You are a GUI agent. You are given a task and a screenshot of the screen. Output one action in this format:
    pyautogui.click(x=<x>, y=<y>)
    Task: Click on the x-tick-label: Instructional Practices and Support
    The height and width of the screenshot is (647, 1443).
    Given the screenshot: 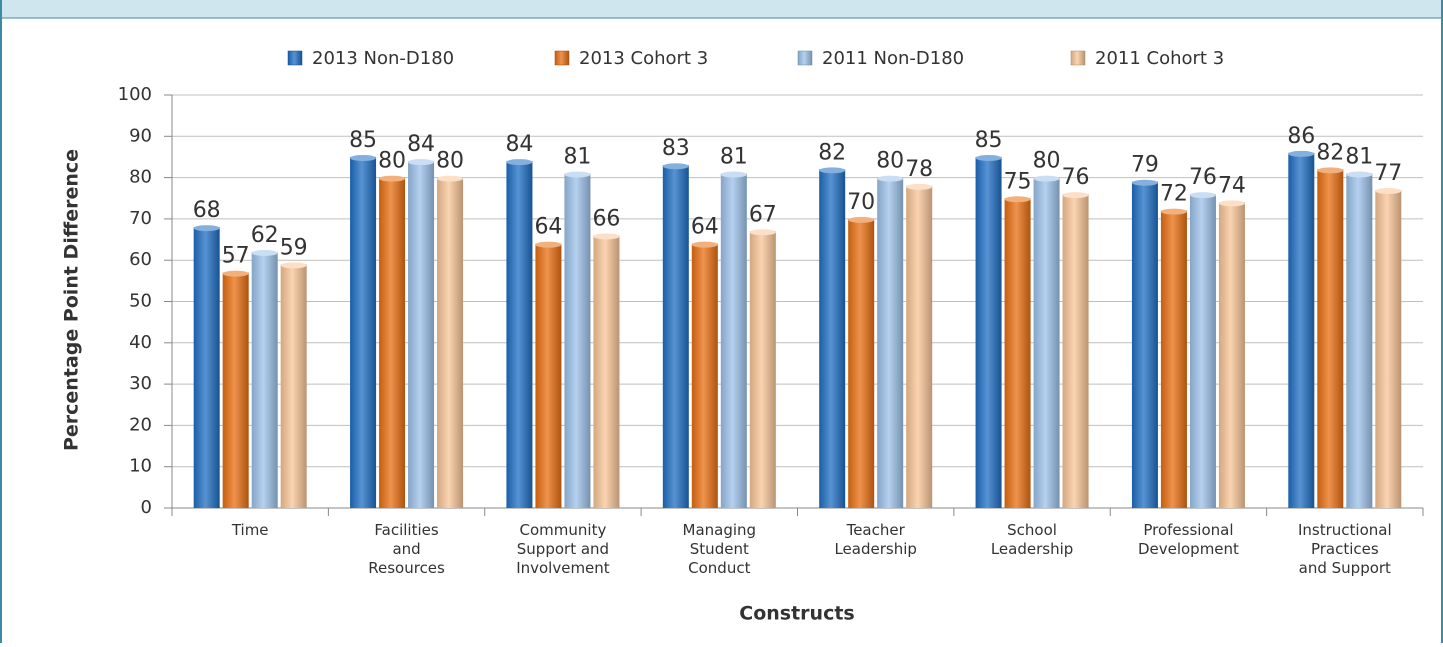 What is the action you would take?
    pyautogui.click(x=1345, y=549)
    